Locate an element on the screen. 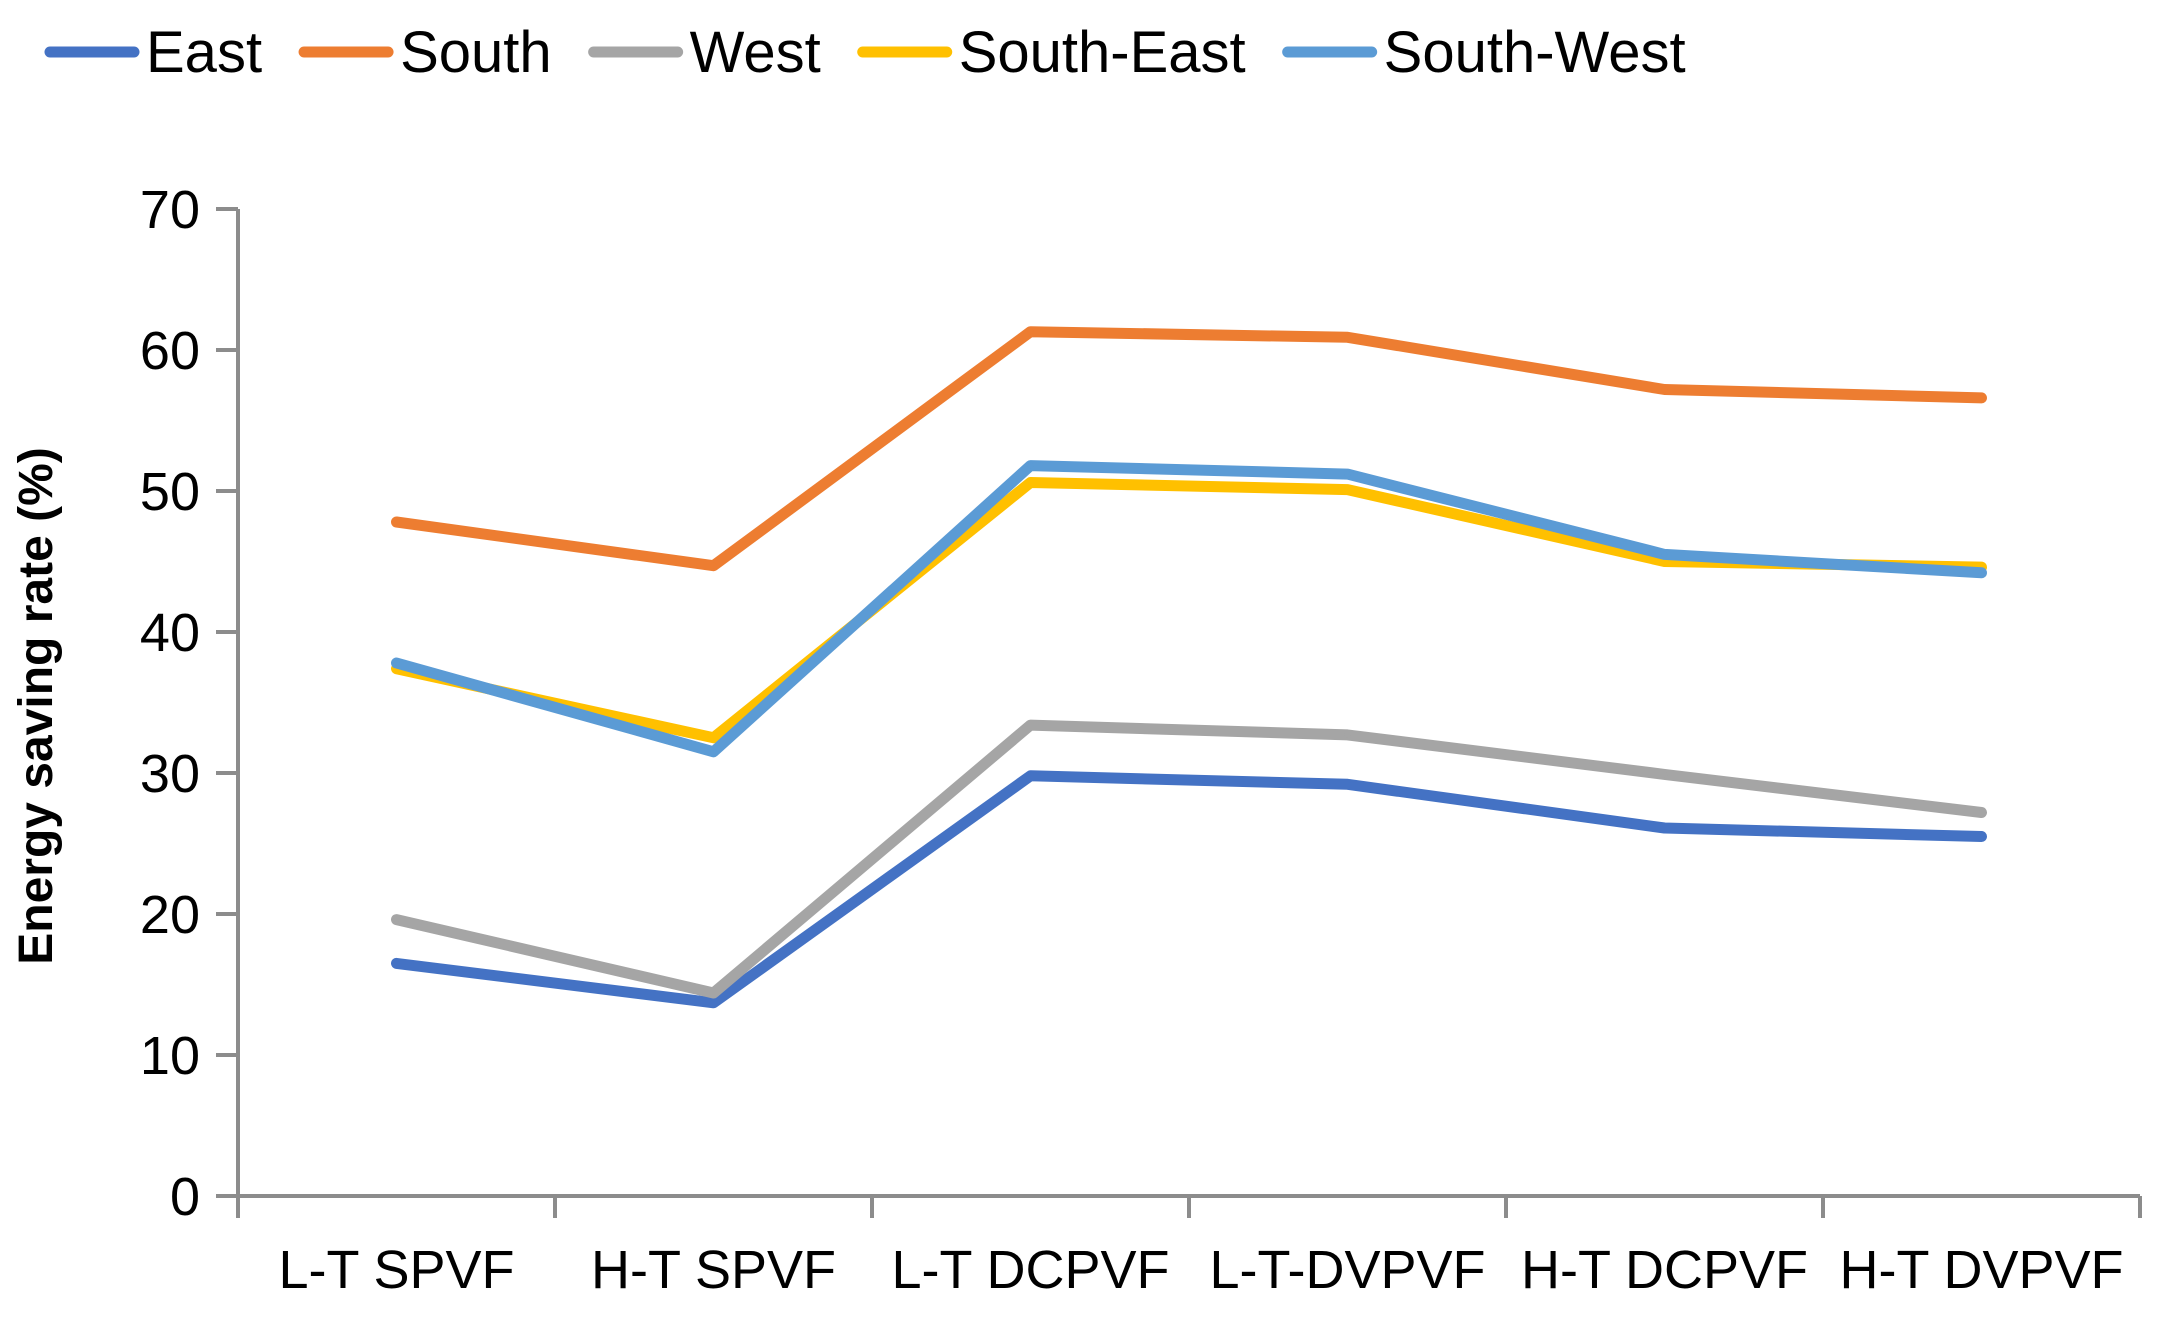 This screenshot has height=1318, width=2162. legend-item-south: South is located at coordinates (425, 52).